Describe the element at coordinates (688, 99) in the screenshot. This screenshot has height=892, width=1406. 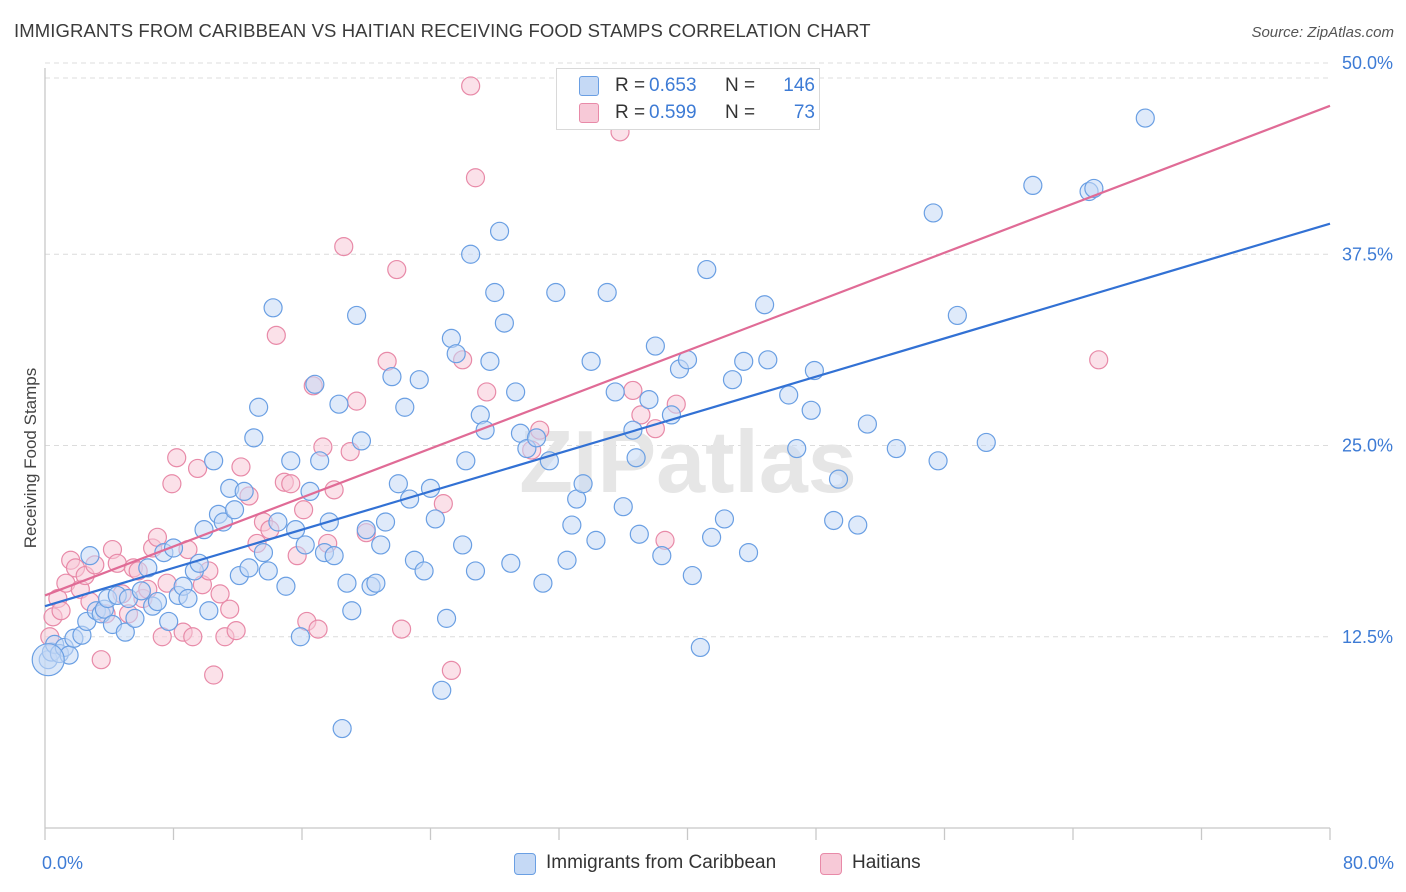
I see `correlation-legend: R = 0.653 N = 146 R = 0.599 N = 73` at that location.